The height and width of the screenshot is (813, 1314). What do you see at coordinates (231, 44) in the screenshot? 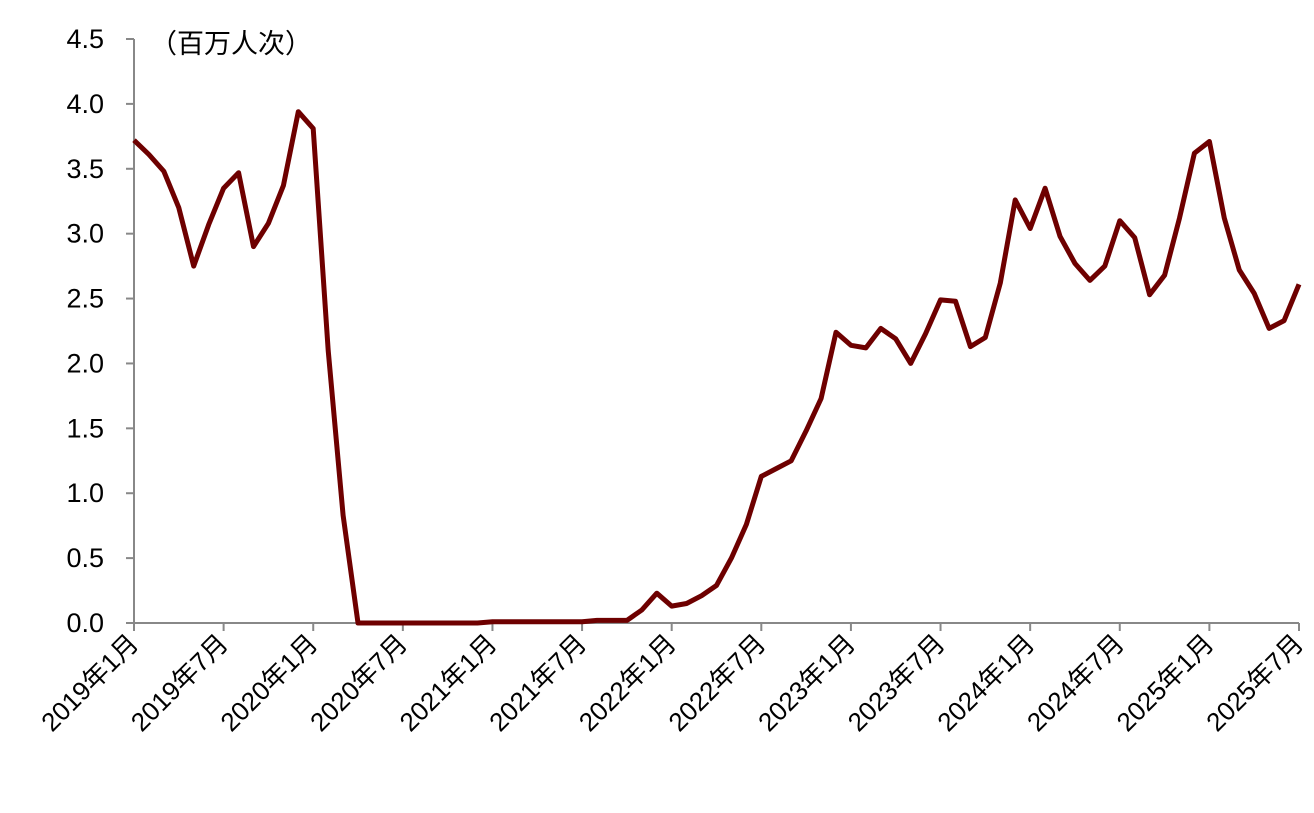
I see `y-axis-unit-label: （百万人次）` at bounding box center [231, 44].